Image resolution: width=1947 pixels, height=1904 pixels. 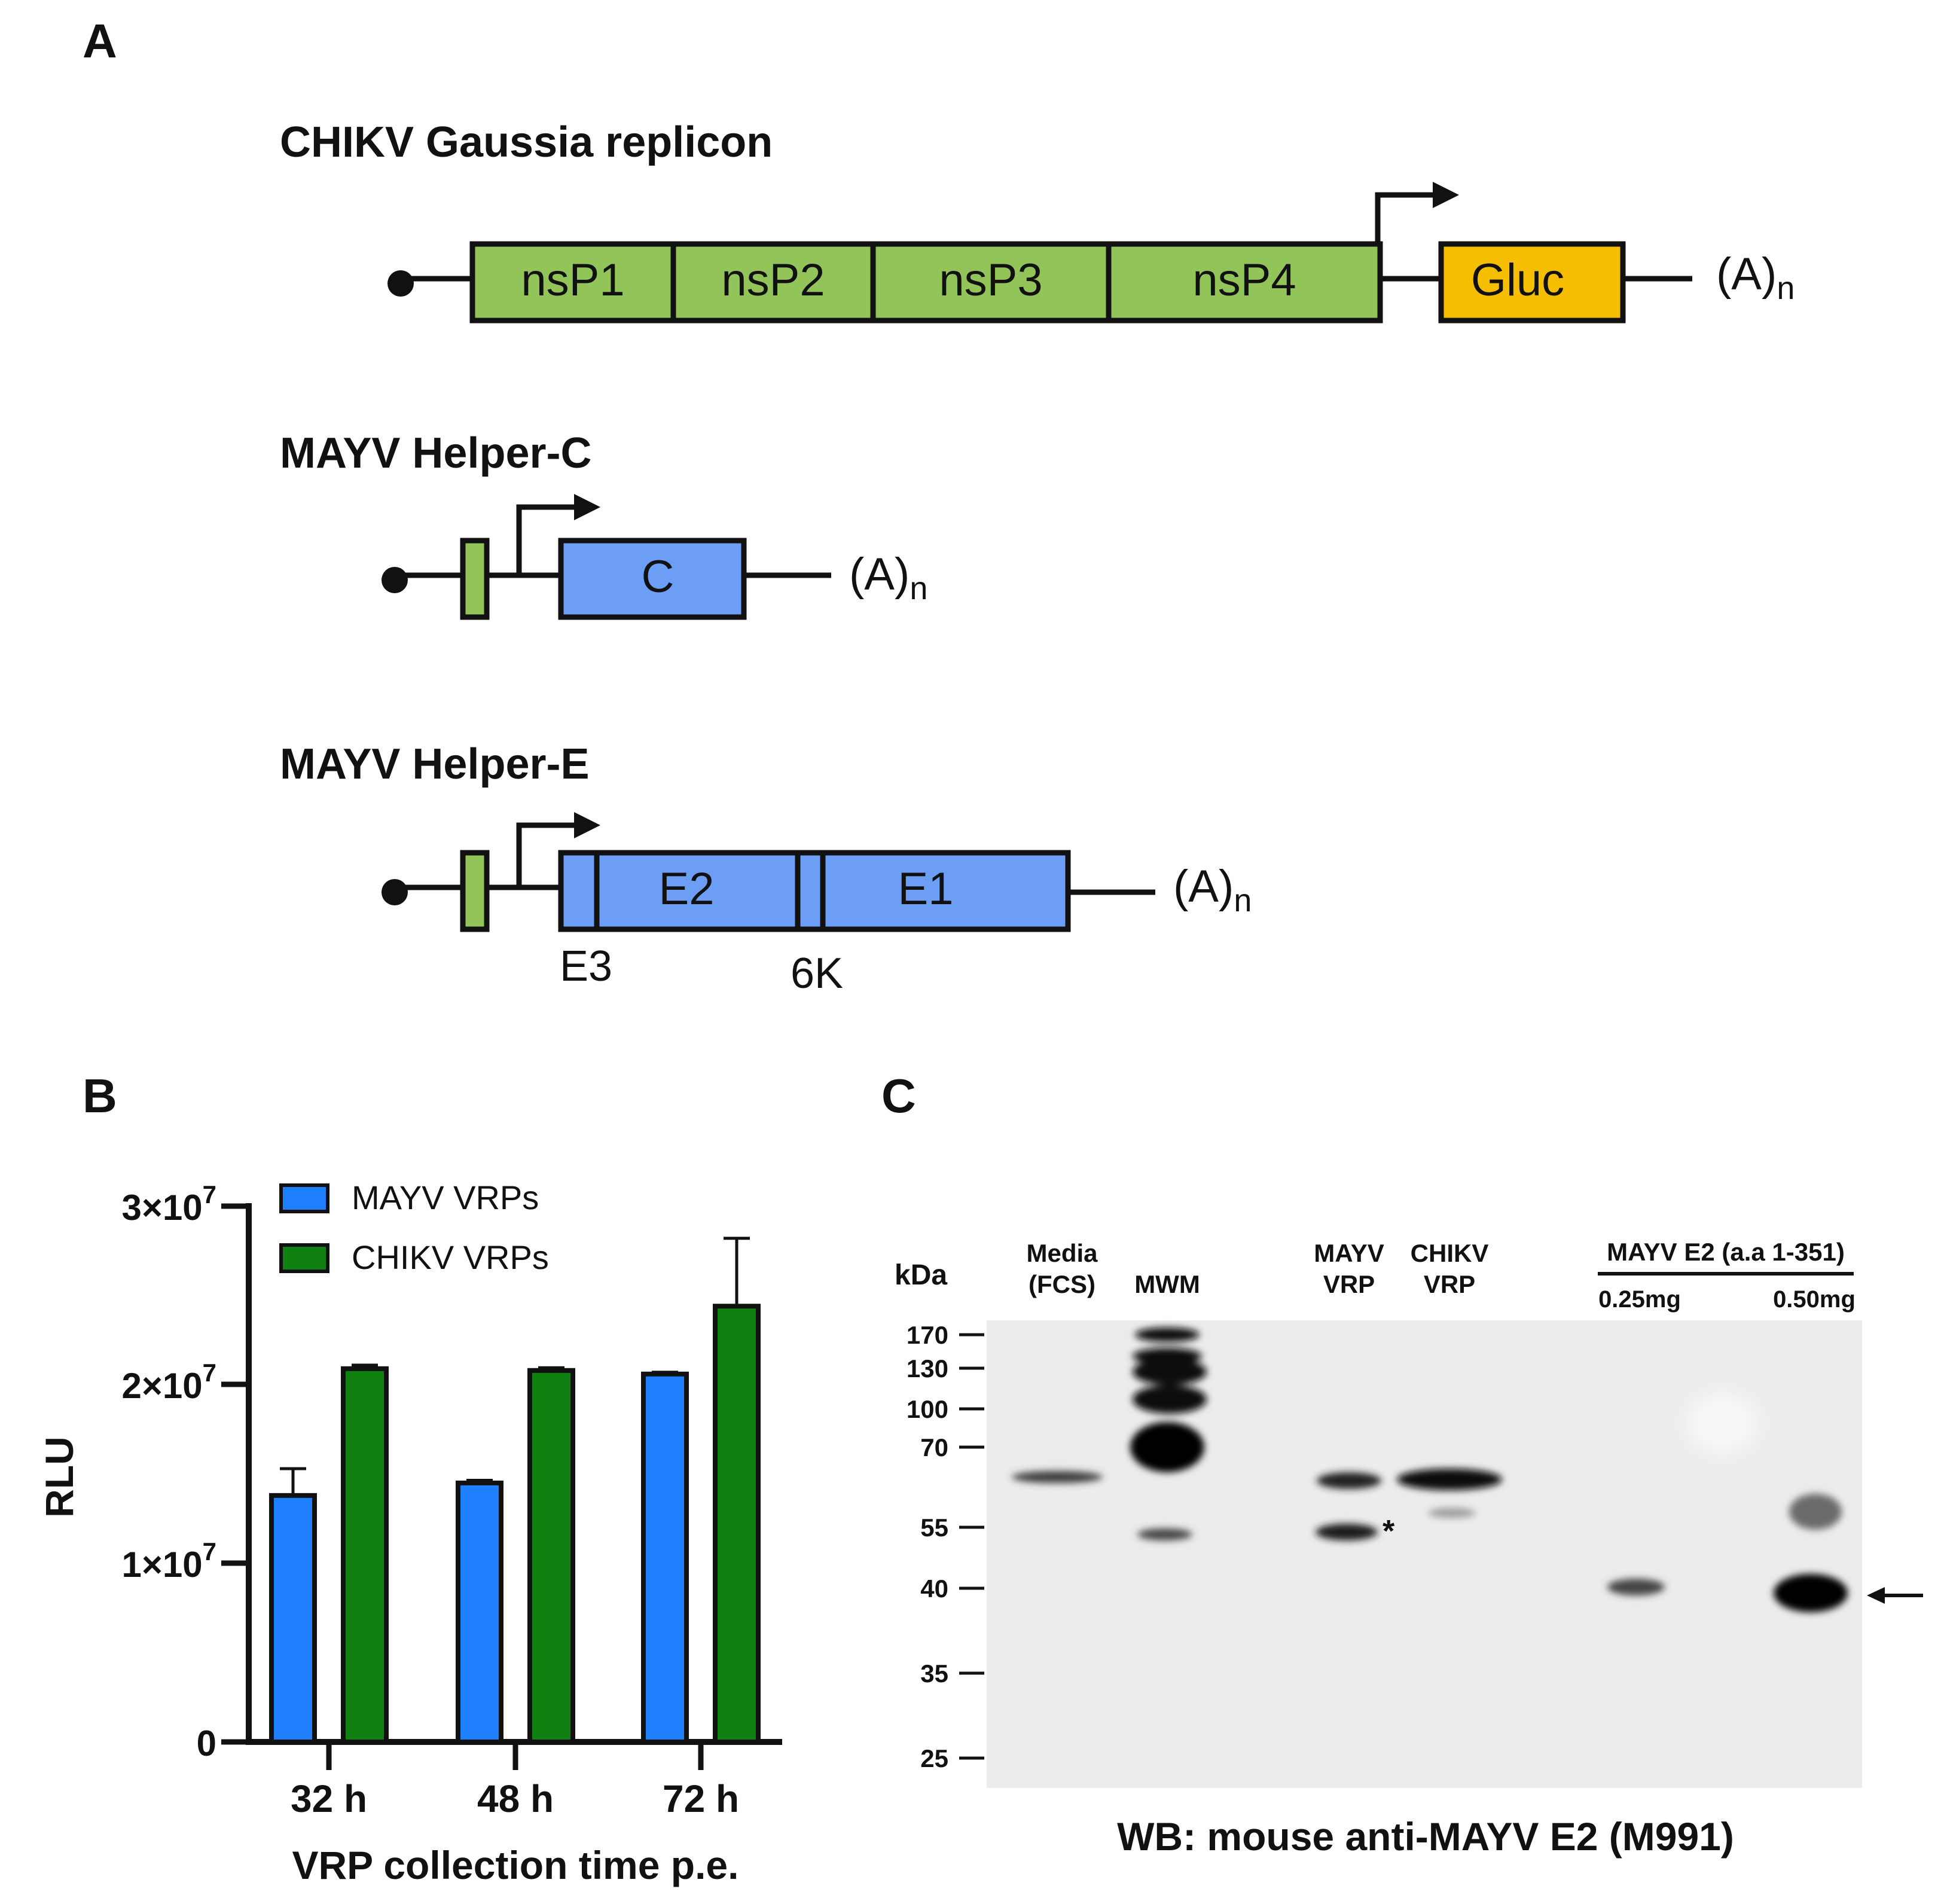 What do you see at coordinates (304, 1198) in the screenshot?
I see `legend-swatch-mayv` at bounding box center [304, 1198].